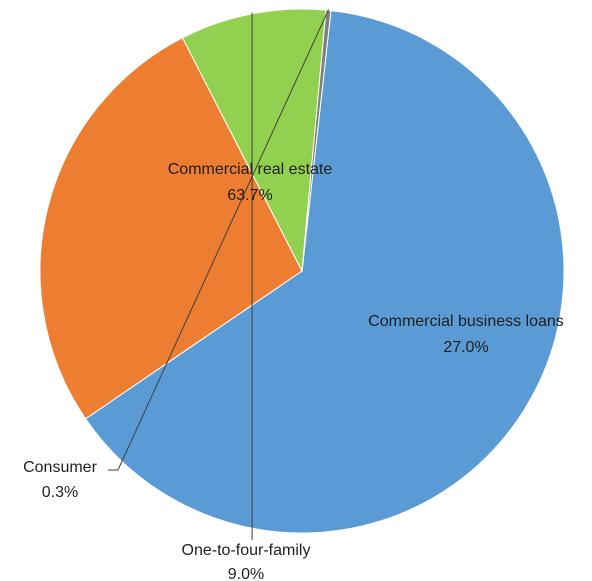  Describe the element at coordinates (60, 467) in the screenshot. I see `label-consumer-name: Consumer` at that location.